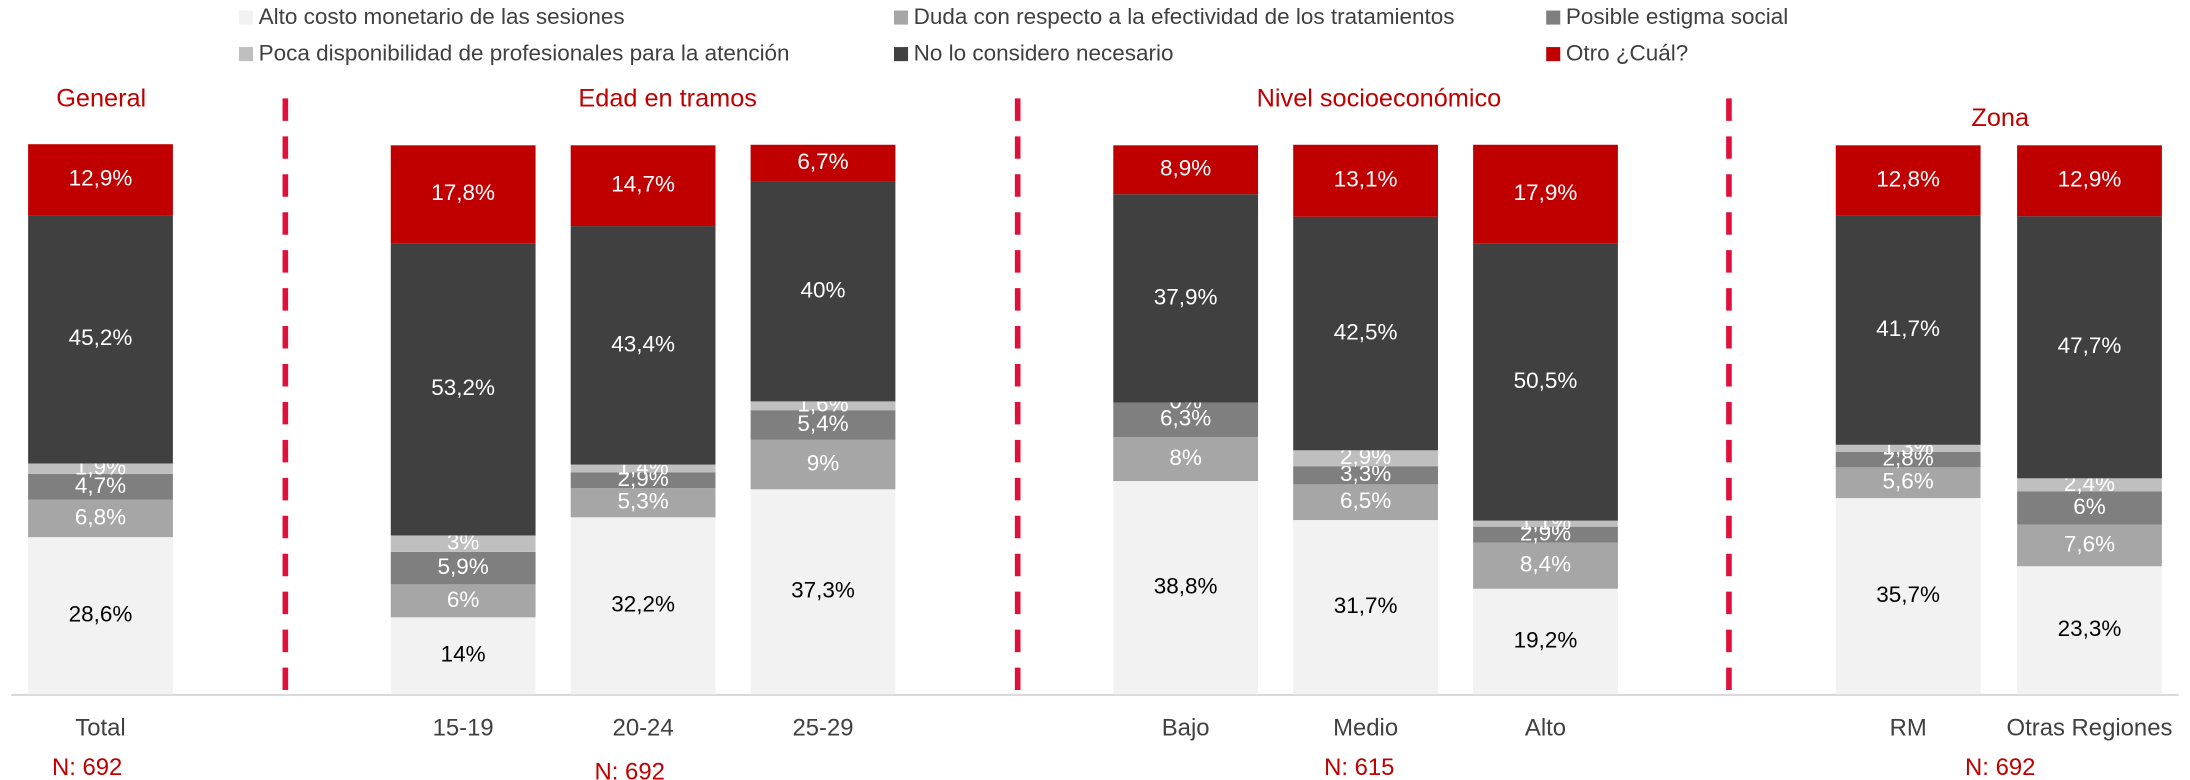  I want to click on value-label: 14%, so click(463, 654).